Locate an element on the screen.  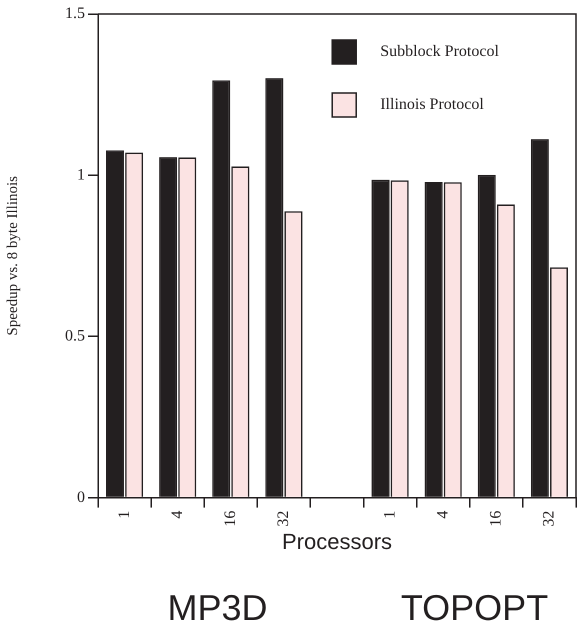
y-tick-label: 0.5 is located at coordinates (75, 336).